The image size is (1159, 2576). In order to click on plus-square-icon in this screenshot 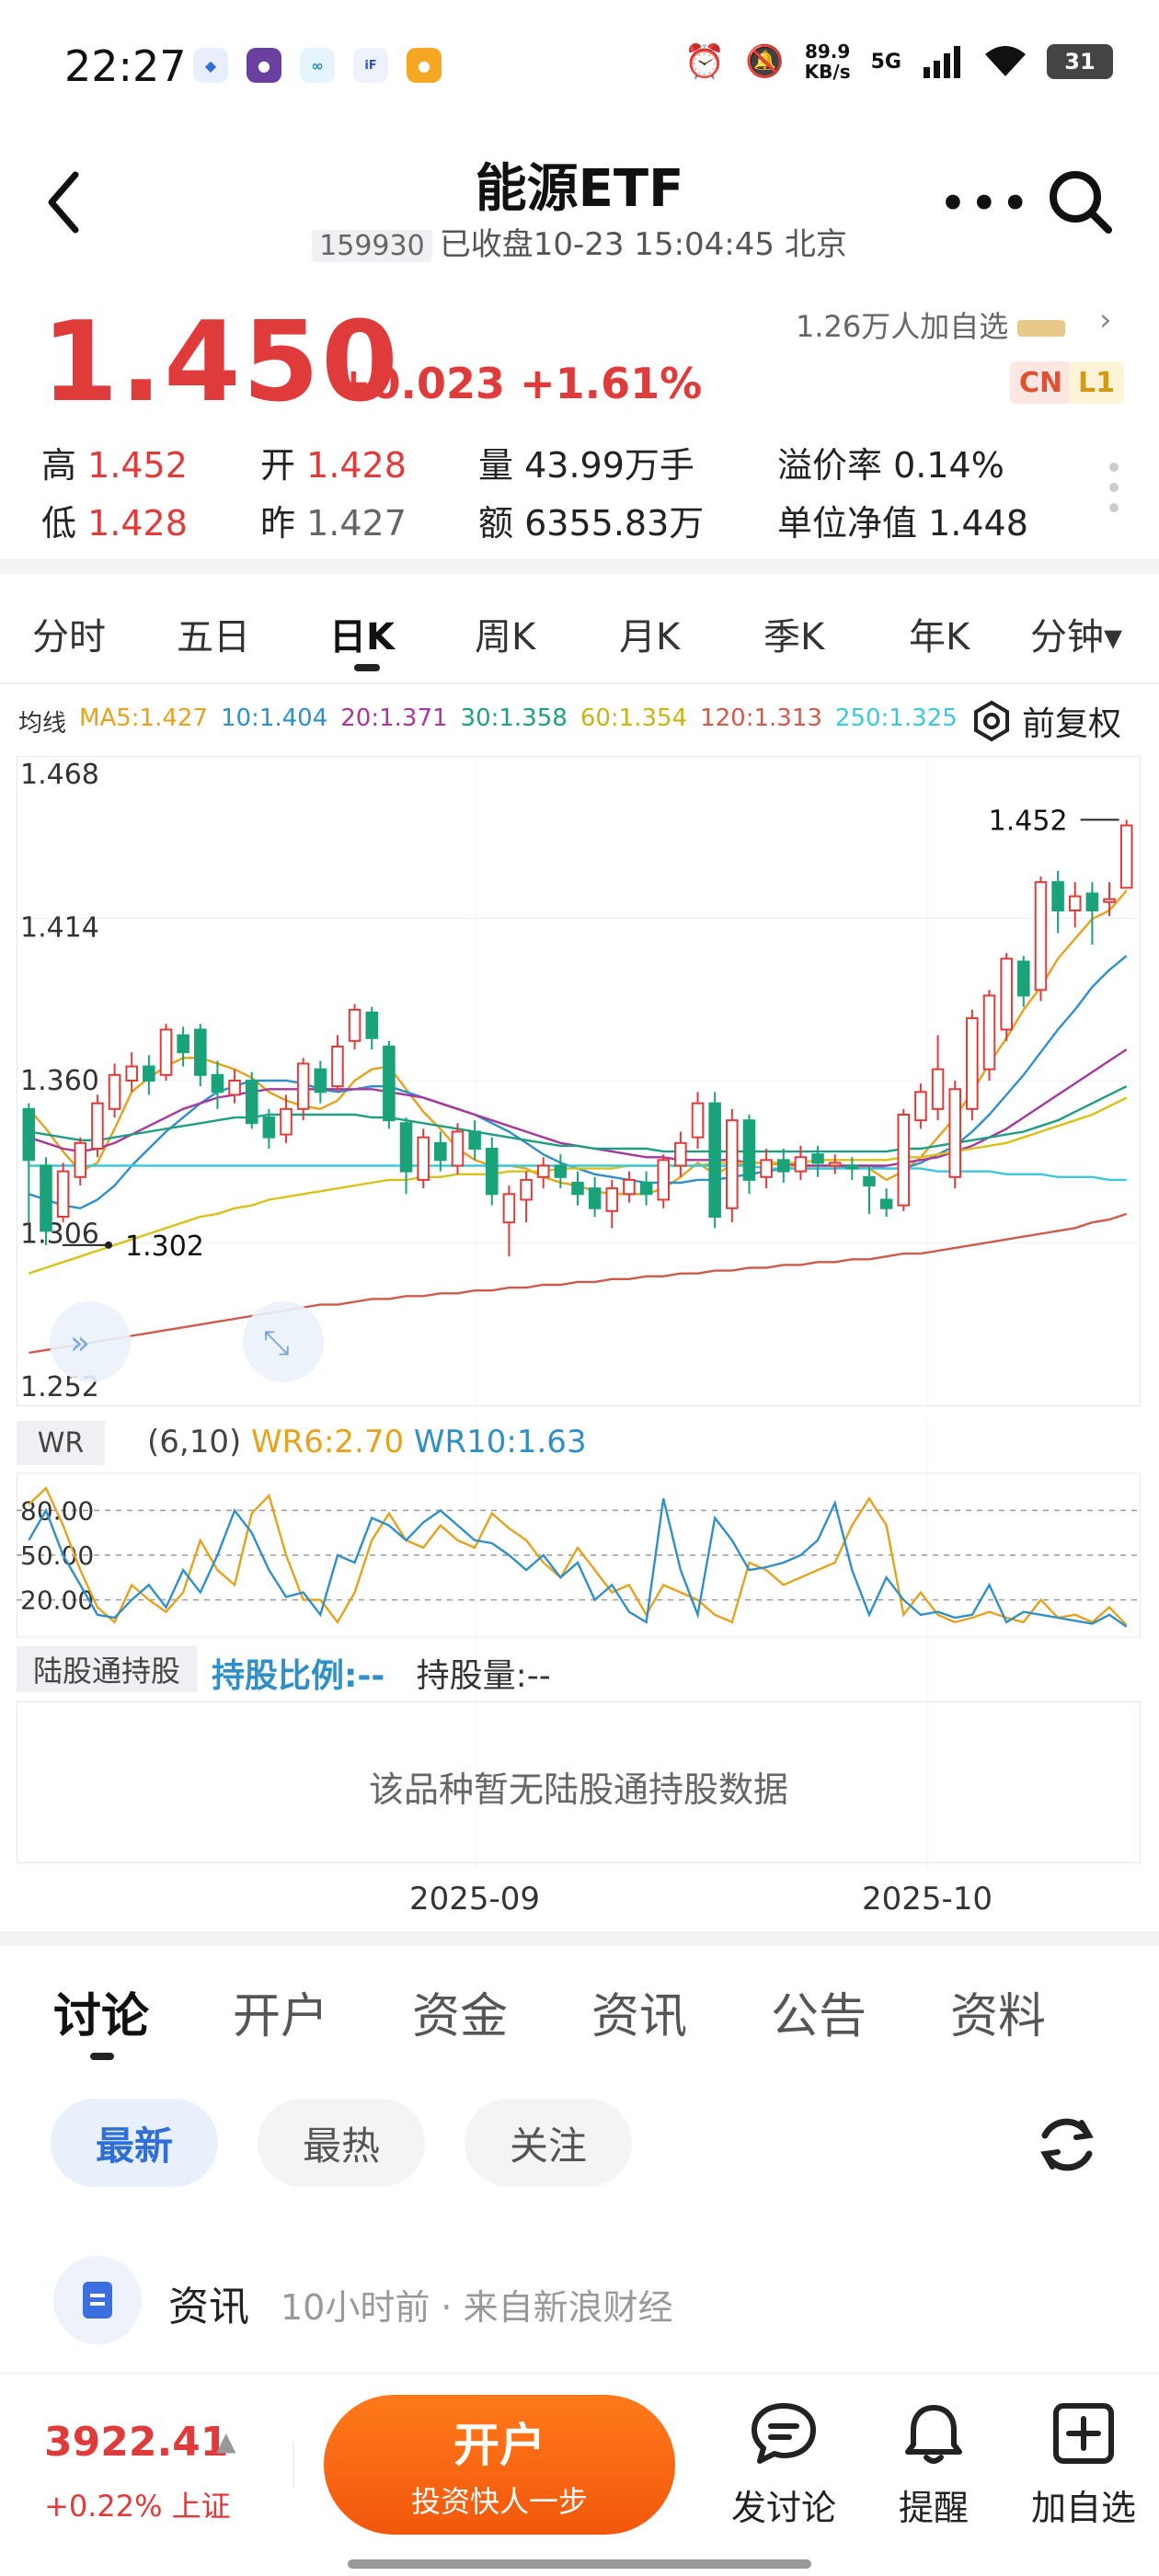, I will do `click(1083, 2433)`.